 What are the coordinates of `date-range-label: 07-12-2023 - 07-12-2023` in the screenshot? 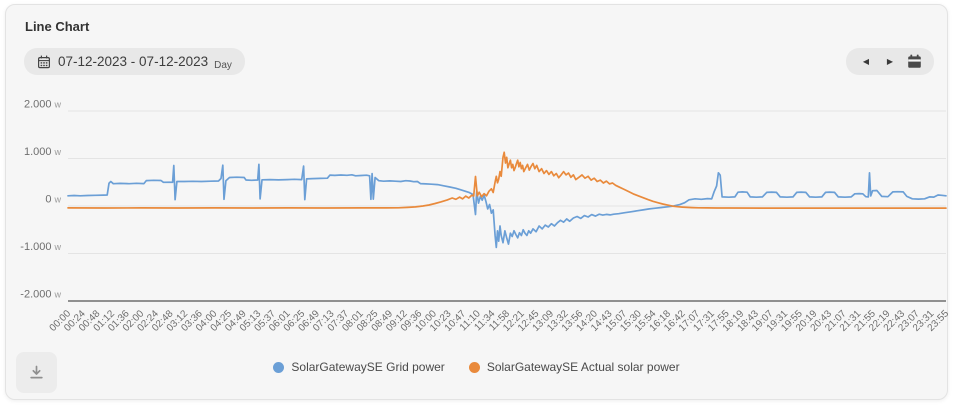 It's located at (133, 61).